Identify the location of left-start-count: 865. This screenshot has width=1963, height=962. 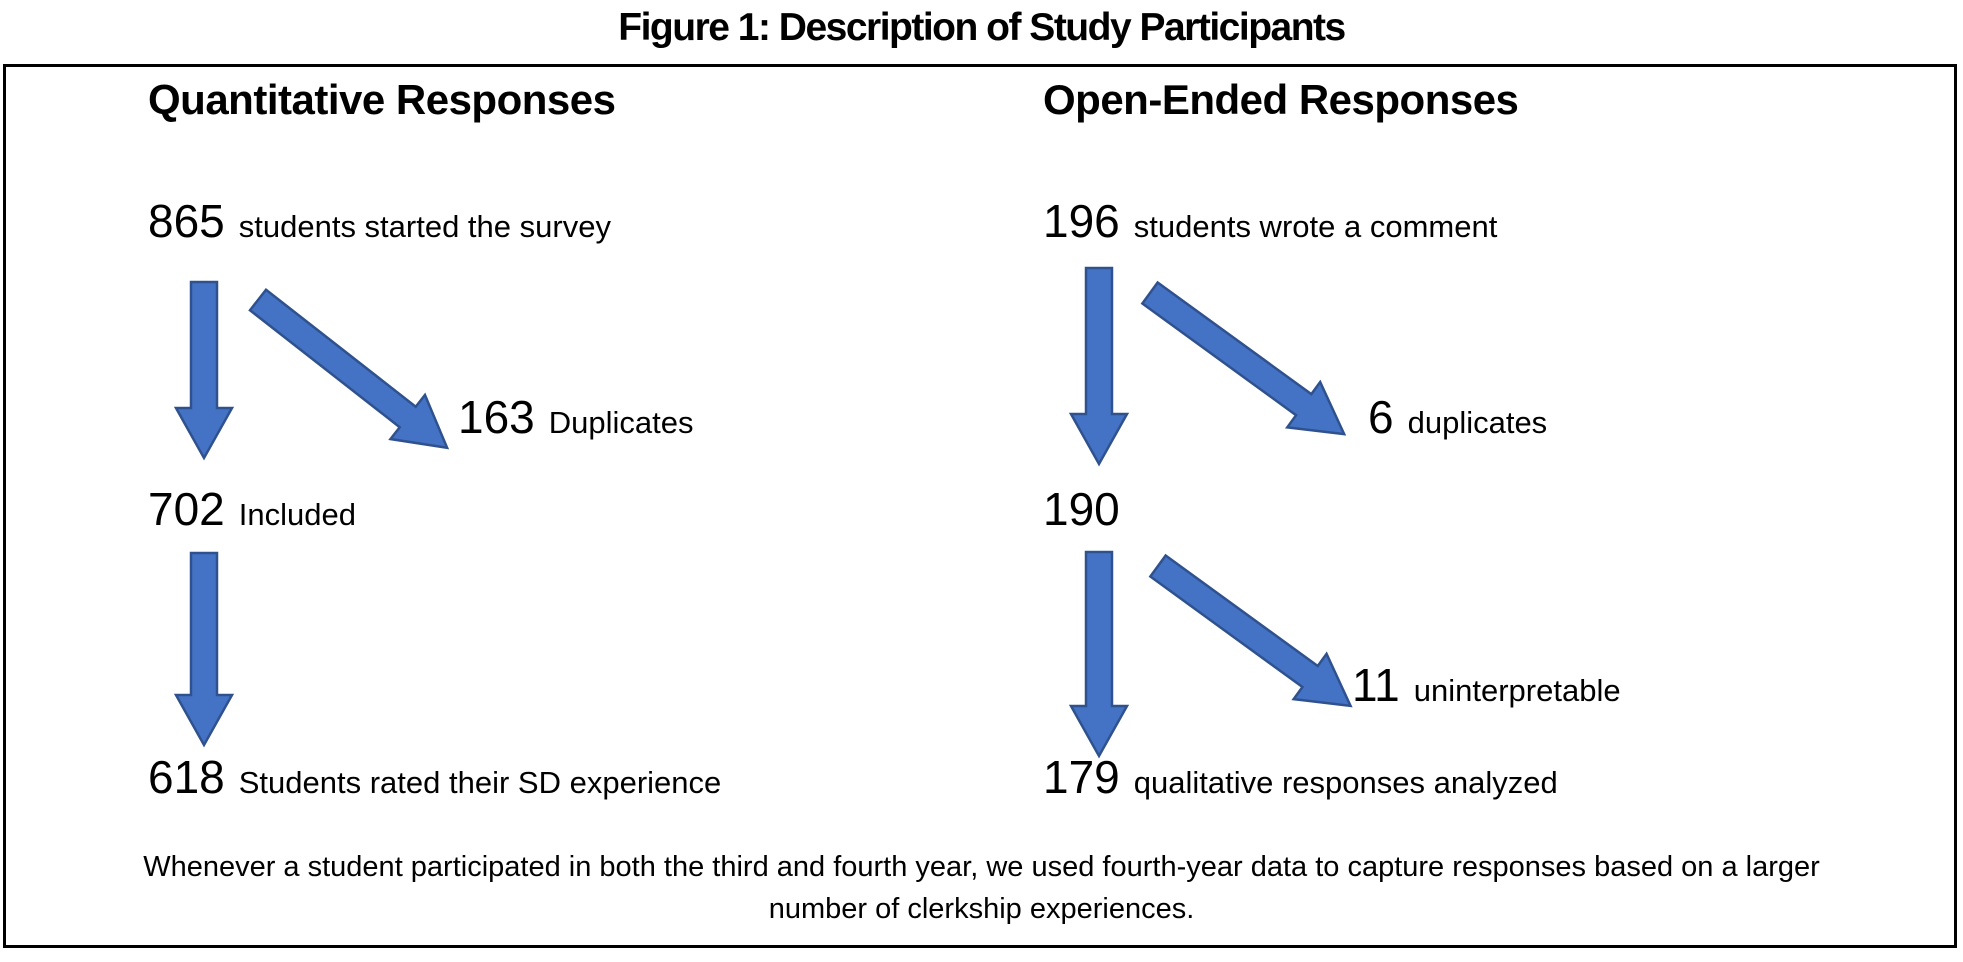
(186, 221).